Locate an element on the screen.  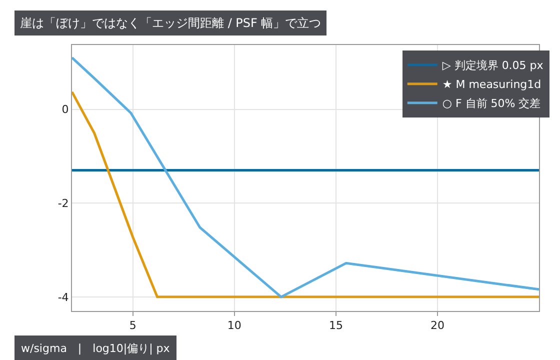
x-axis-title: w/sigma | log10|偏り| px is located at coordinates (95, 348).